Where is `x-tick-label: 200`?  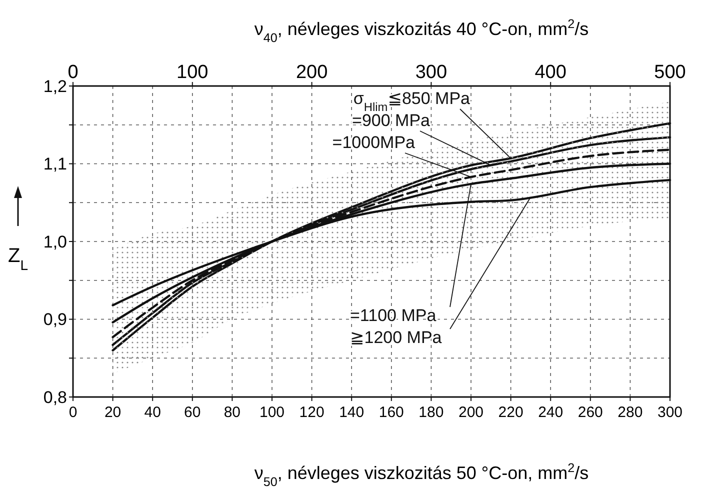 x-tick-label: 200 is located at coordinates (471, 412).